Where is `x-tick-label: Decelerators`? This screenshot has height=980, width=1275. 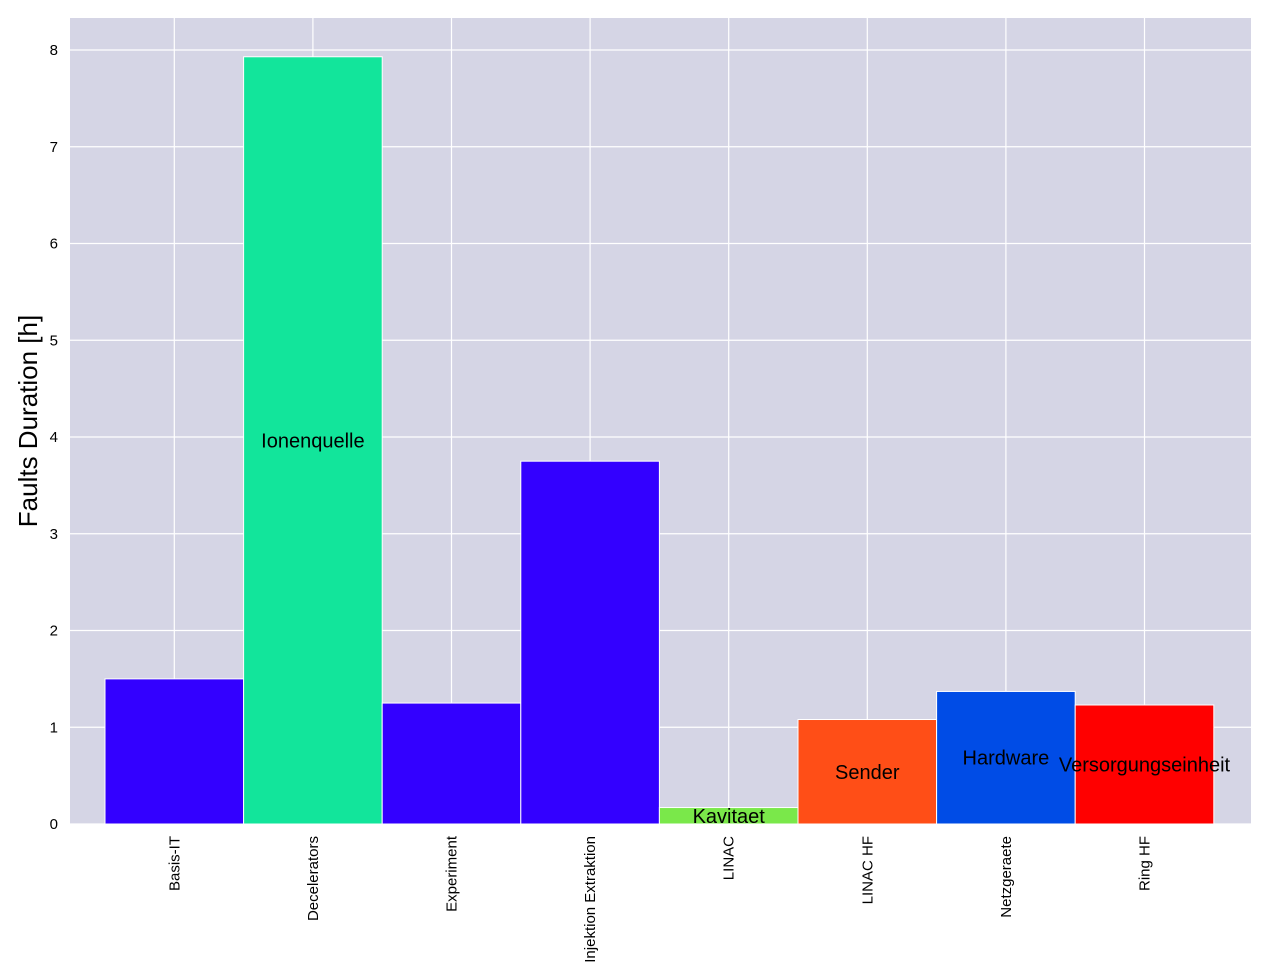 x-tick-label: Decelerators is located at coordinates (313, 878).